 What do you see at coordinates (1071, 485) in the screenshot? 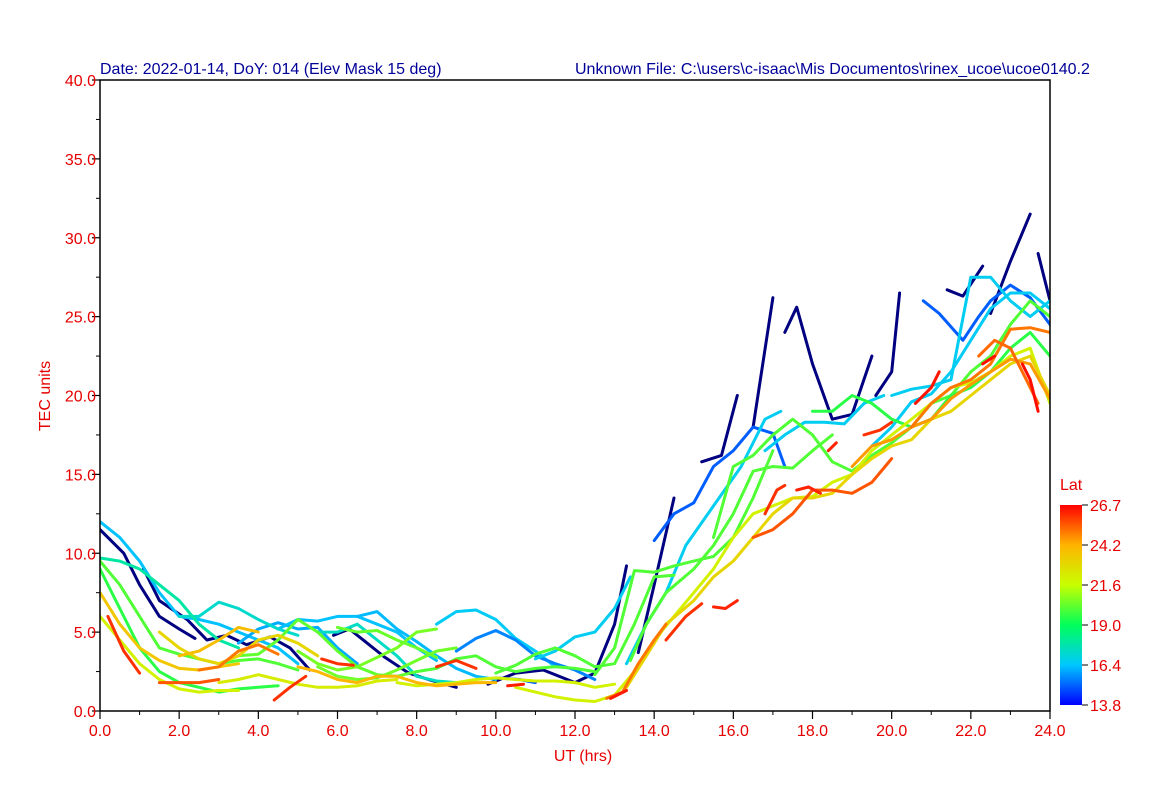
I see `colorbar-label: Lat` at bounding box center [1071, 485].